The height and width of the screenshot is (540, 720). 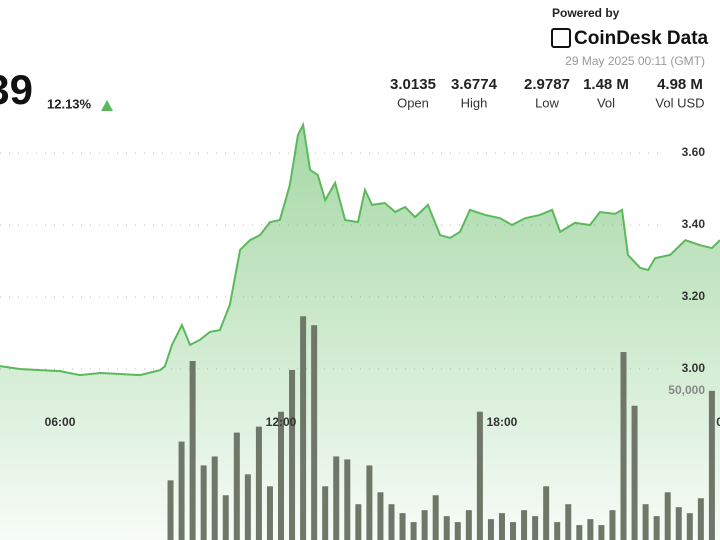 What do you see at coordinates (107, 105) in the screenshot?
I see `up-arrow` at bounding box center [107, 105].